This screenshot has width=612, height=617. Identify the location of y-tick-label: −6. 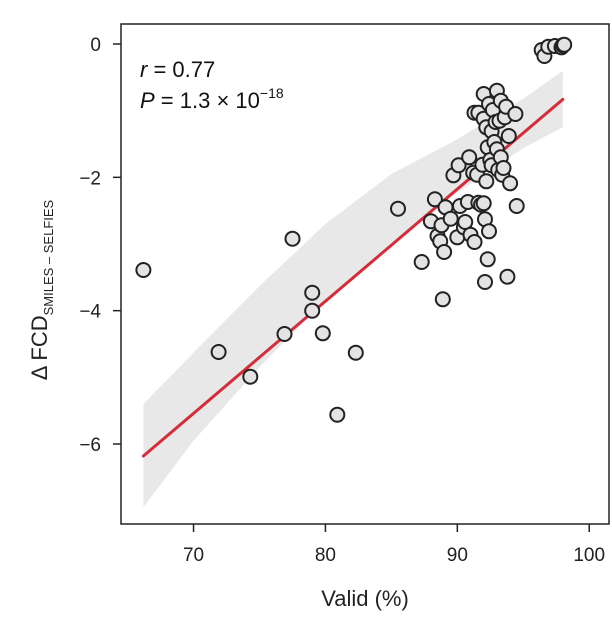
(90, 445).